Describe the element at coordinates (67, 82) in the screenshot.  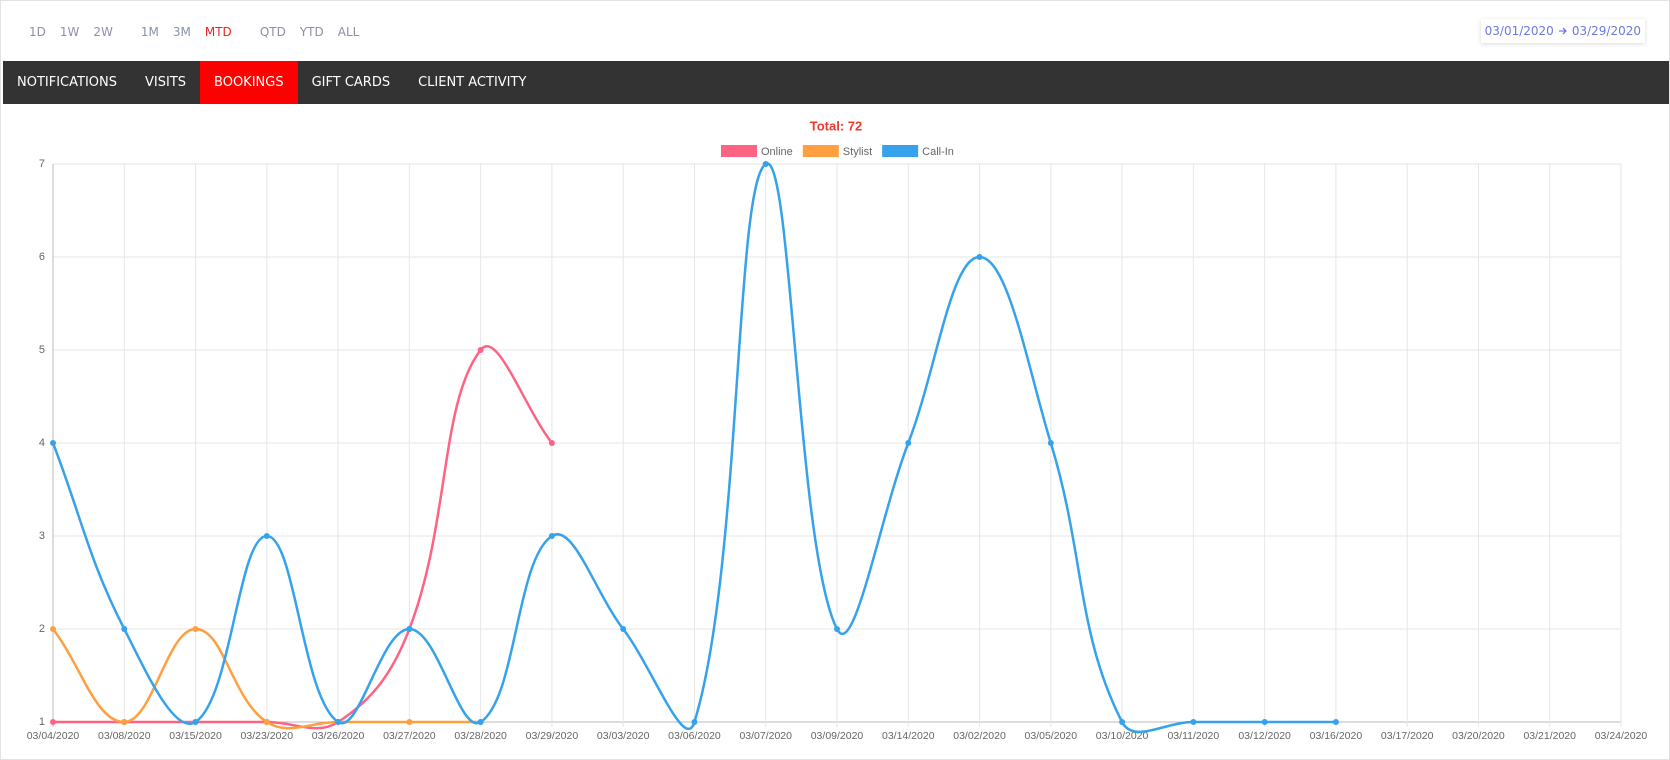
I see `tab: NOTIFICATIONS` at that location.